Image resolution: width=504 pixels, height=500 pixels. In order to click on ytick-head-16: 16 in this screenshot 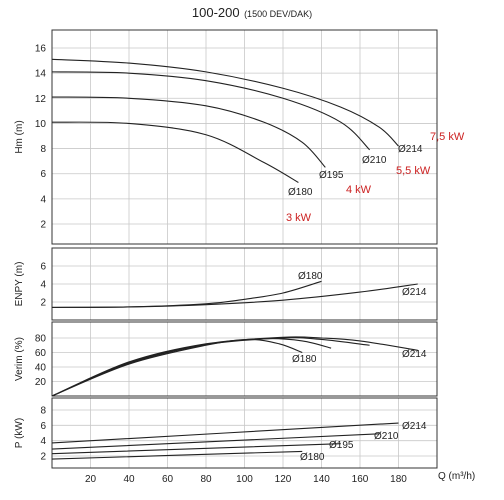, I will do `click(41, 49)`.